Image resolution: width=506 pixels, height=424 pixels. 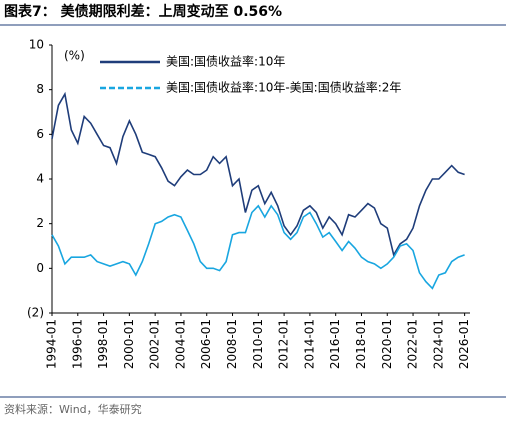 I want to click on x-tick-label: 2004-01, so click(x=180, y=344).